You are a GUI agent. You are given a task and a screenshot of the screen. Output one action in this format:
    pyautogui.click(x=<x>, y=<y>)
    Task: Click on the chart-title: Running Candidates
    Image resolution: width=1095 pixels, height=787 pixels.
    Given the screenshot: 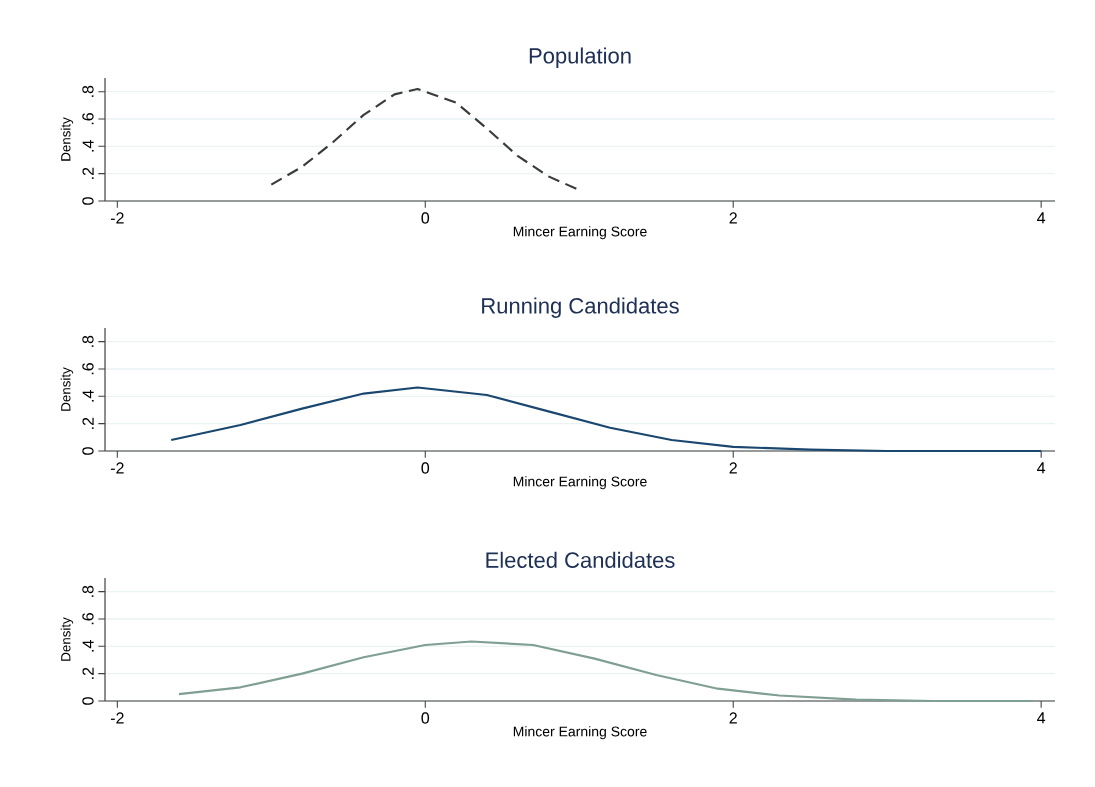 What is the action you would take?
    pyautogui.click(x=580, y=307)
    